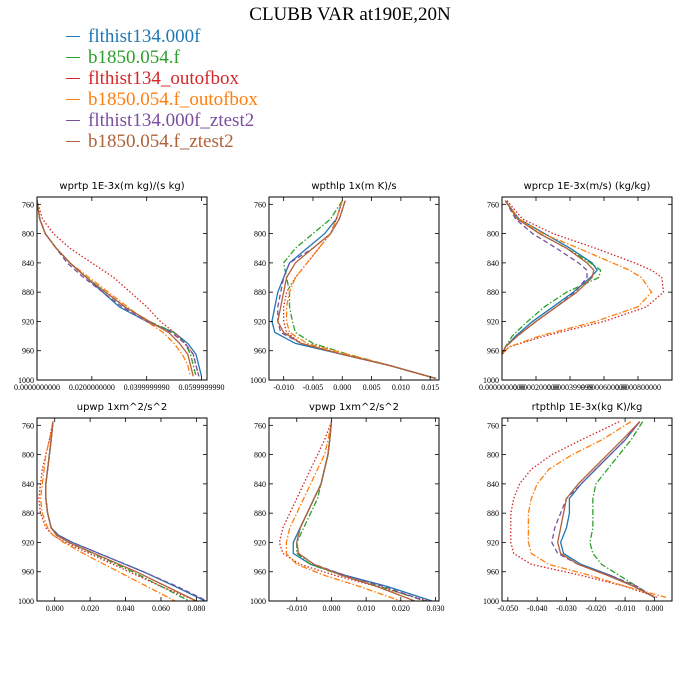 The height and width of the screenshot is (700, 700). I want to click on legend-item: flthist134.000f, so click(162, 36).